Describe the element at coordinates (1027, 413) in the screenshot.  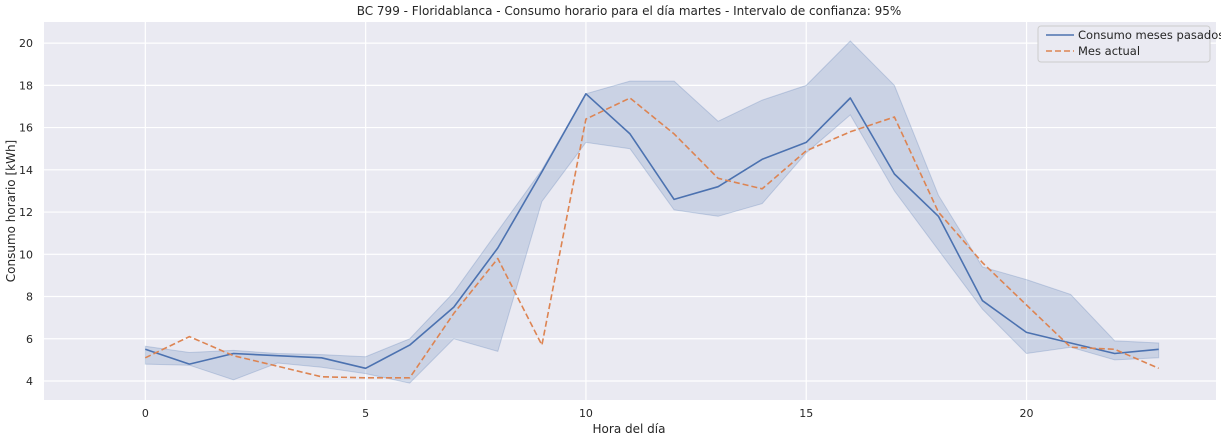
I see `x-tick-label: 20` at that location.